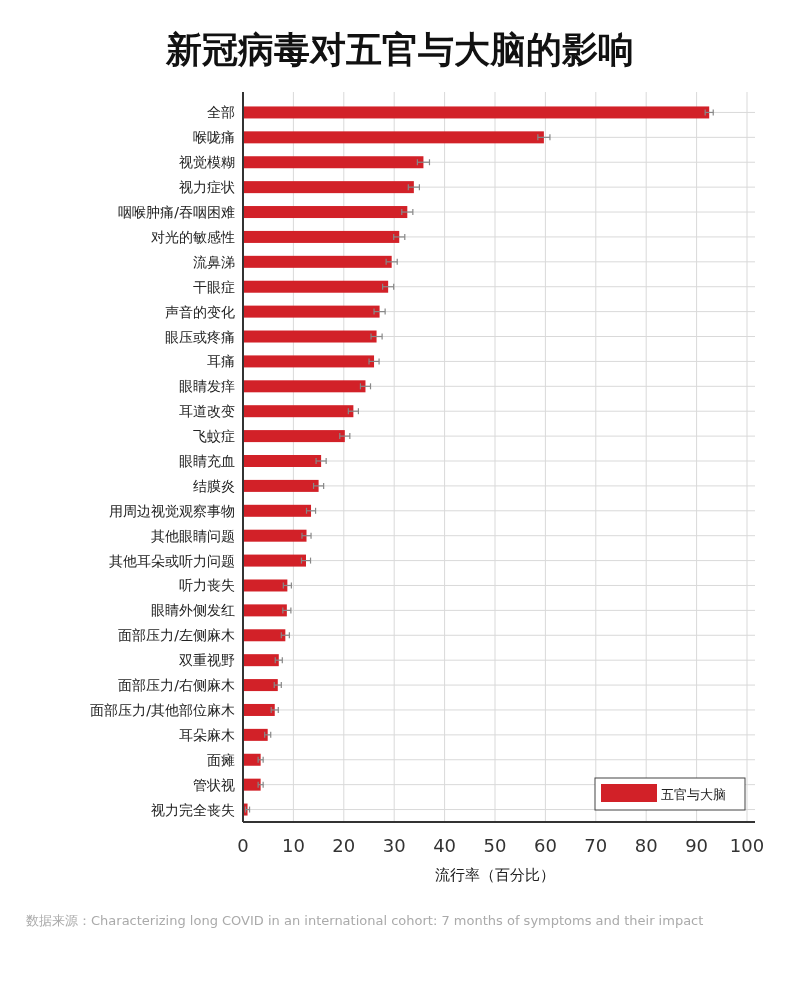 The height and width of the screenshot is (1007, 800). Describe the element at coordinates (193, 535) in the screenshot. I see `y-tick-label: 其他眼睛问题` at that location.